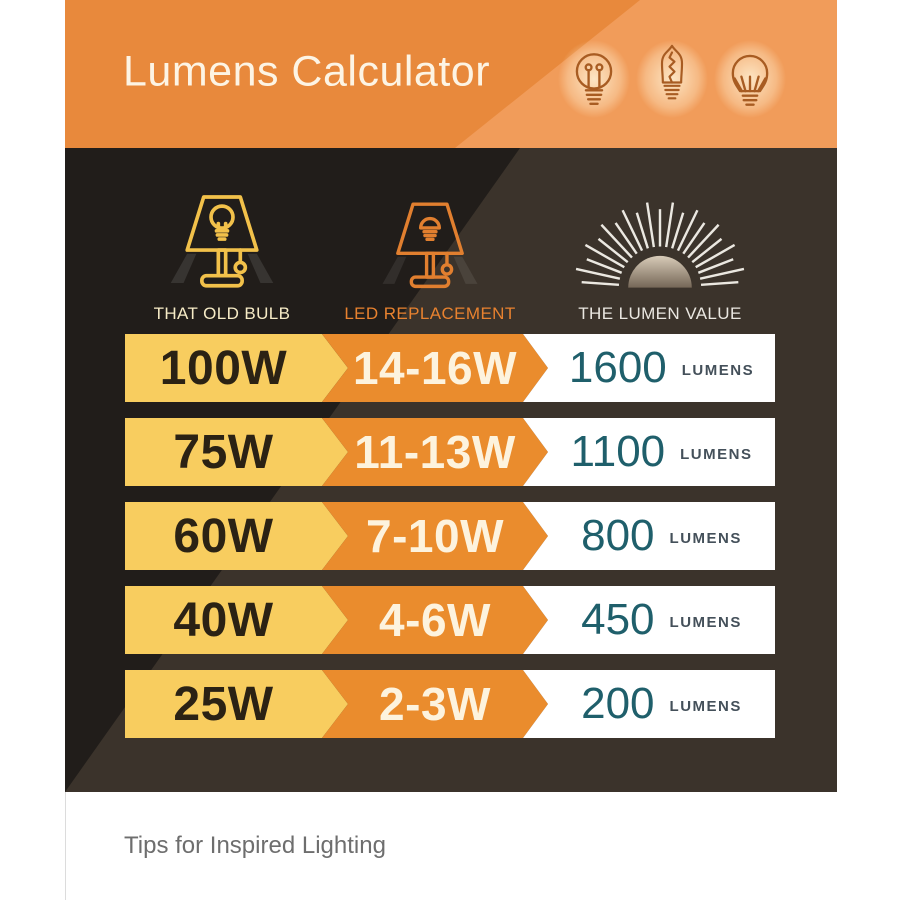 The height and width of the screenshot is (900, 900). I want to click on lumen-number: 800, so click(618, 535).